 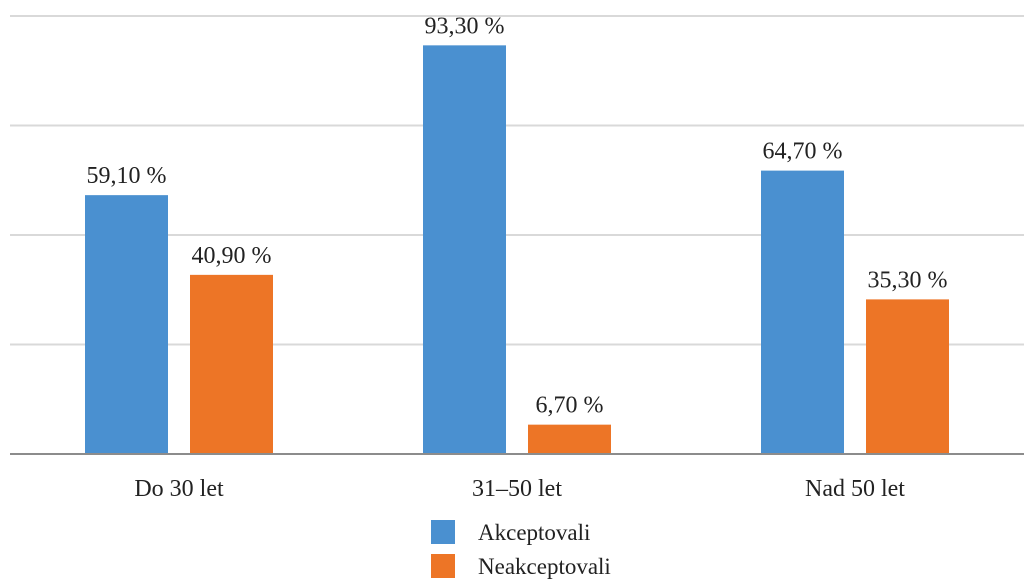 What do you see at coordinates (521, 549) in the screenshot?
I see `legend: Akceptovali Neakceptovali` at bounding box center [521, 549].